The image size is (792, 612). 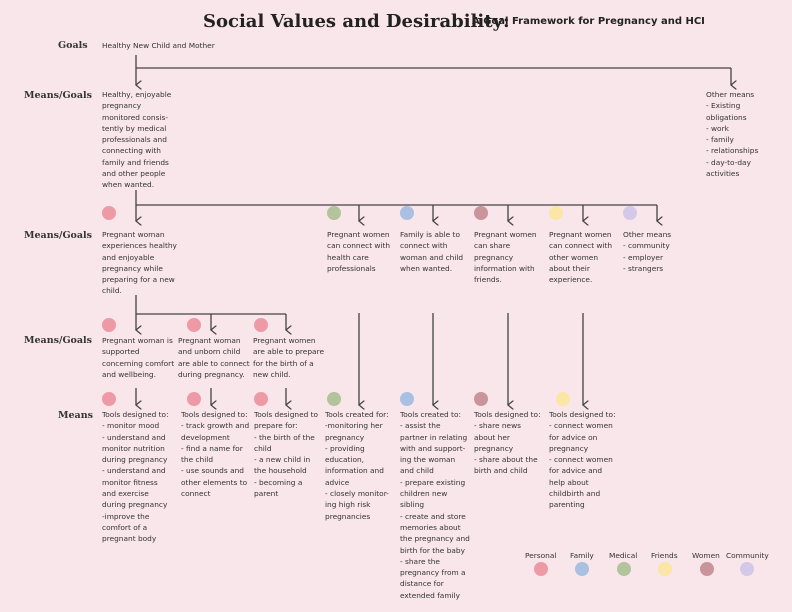 I want to click on legend-label-medical: Medical, so click(x=623, y=555).